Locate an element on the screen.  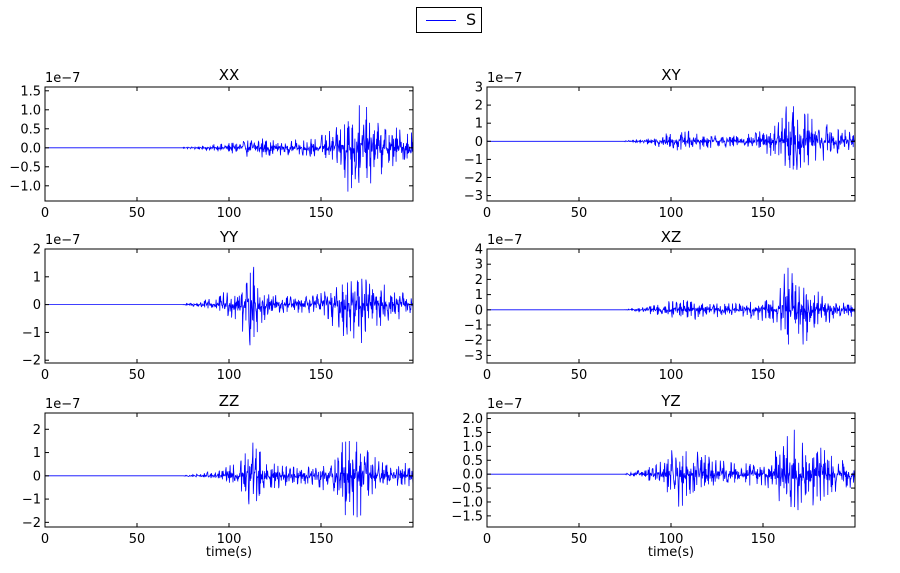
y-tick-label: 2.0 is located at coordinates (472, 419).